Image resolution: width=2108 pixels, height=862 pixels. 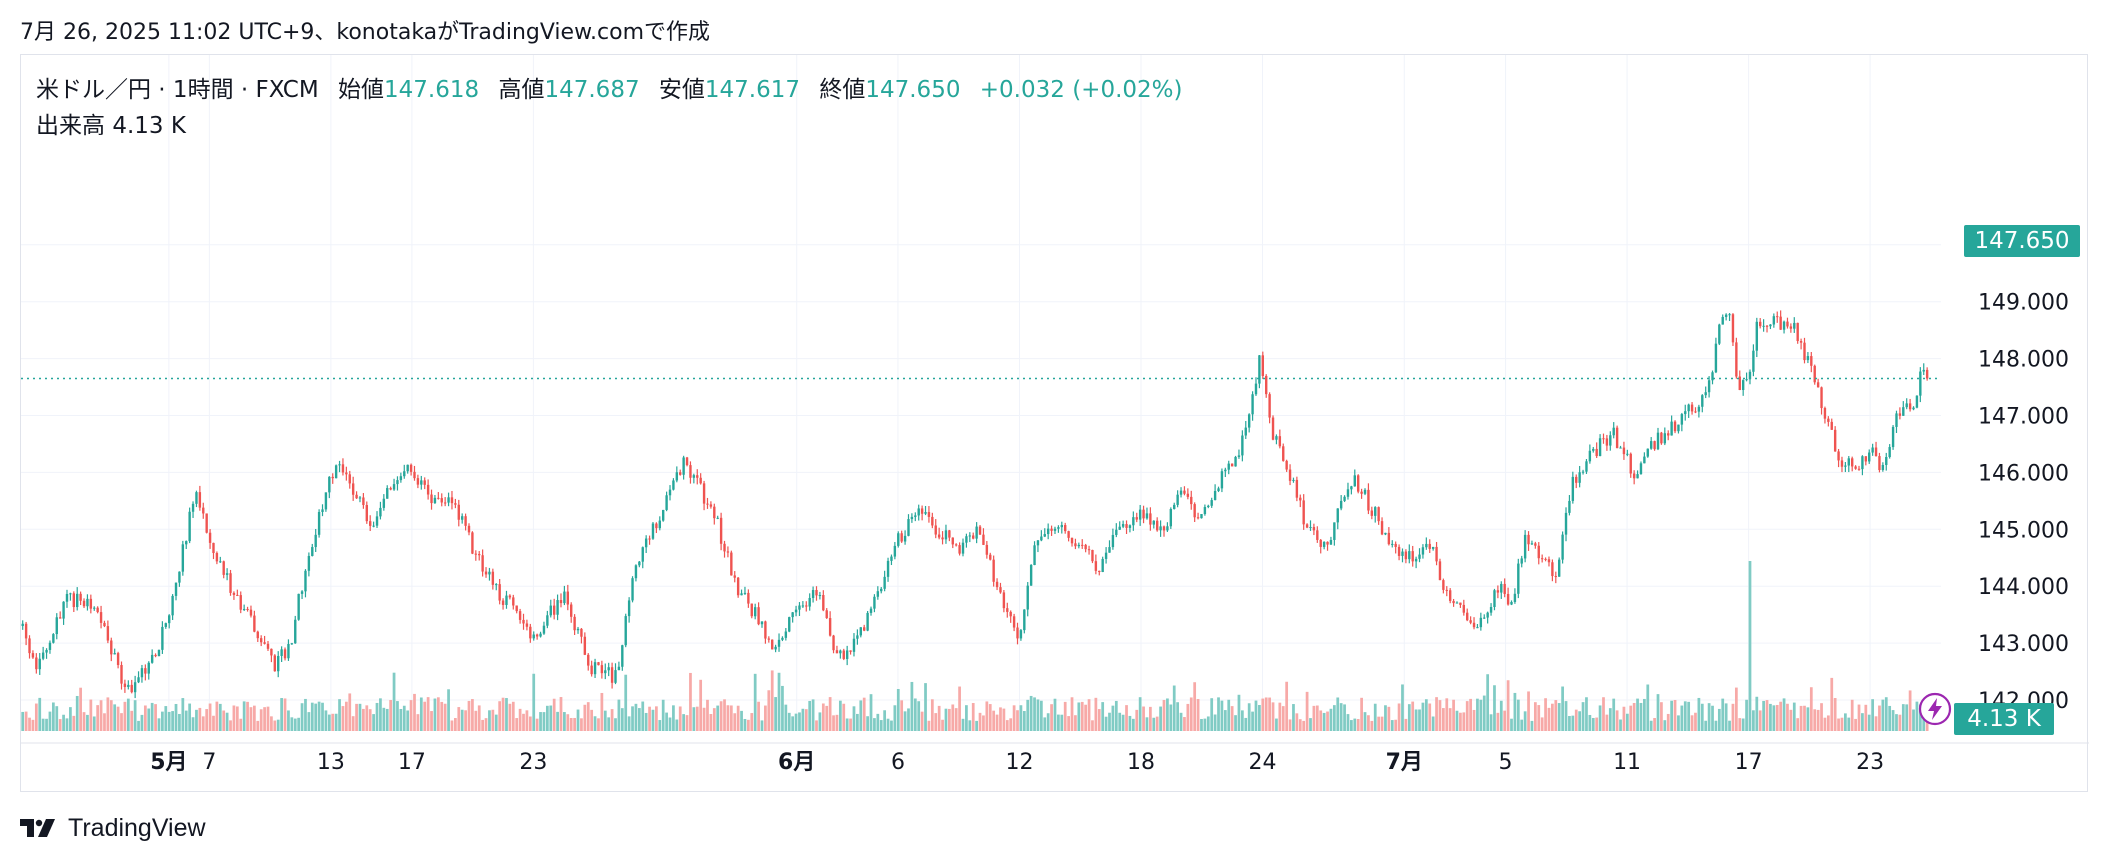 What do you see at coordinates (1935, 709) in the screenshot?
I see `lightning-bolt-icon` at bounding box center [1935, 709].